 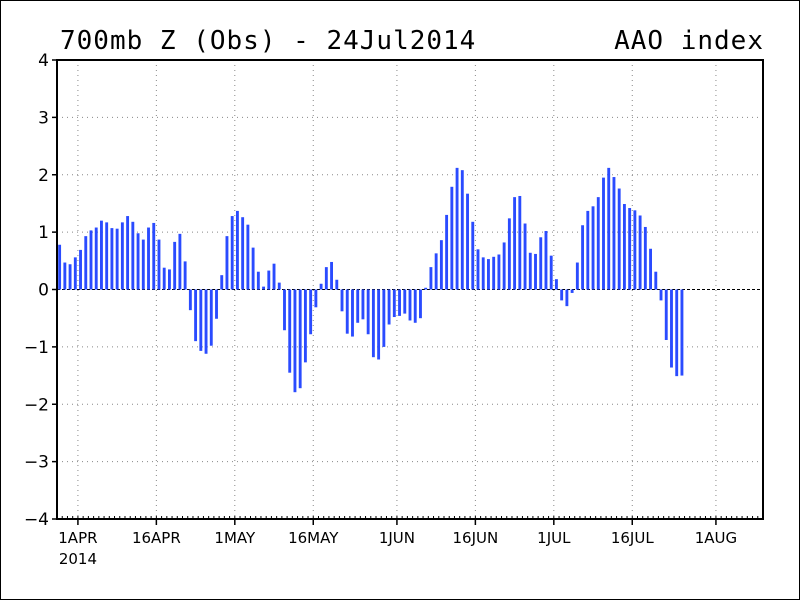 What do you see at coordinates (156, 538) in the screenshot?
I see `x-tick-label: 16APR` at bounding box center [156, 538].